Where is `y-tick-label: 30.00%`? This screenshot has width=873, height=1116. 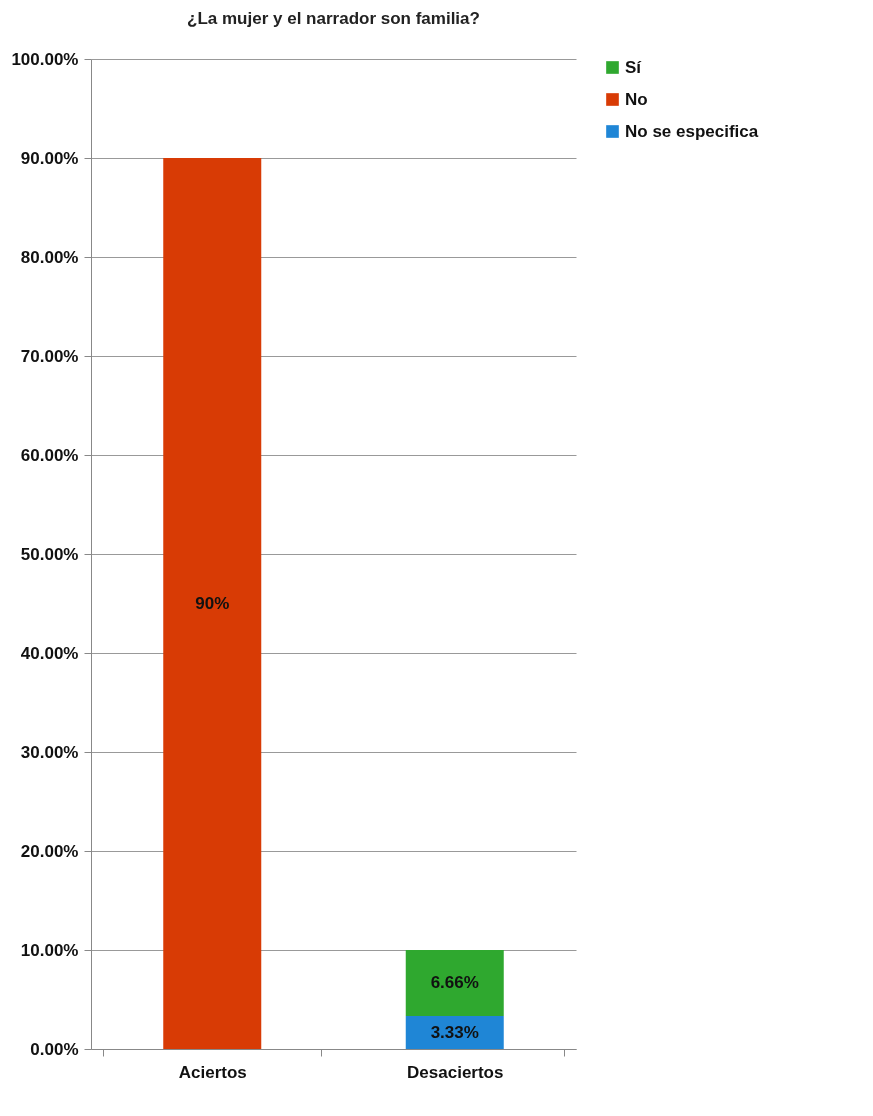
y-tick-label: 30.00% is located at coordinates (49, 752).